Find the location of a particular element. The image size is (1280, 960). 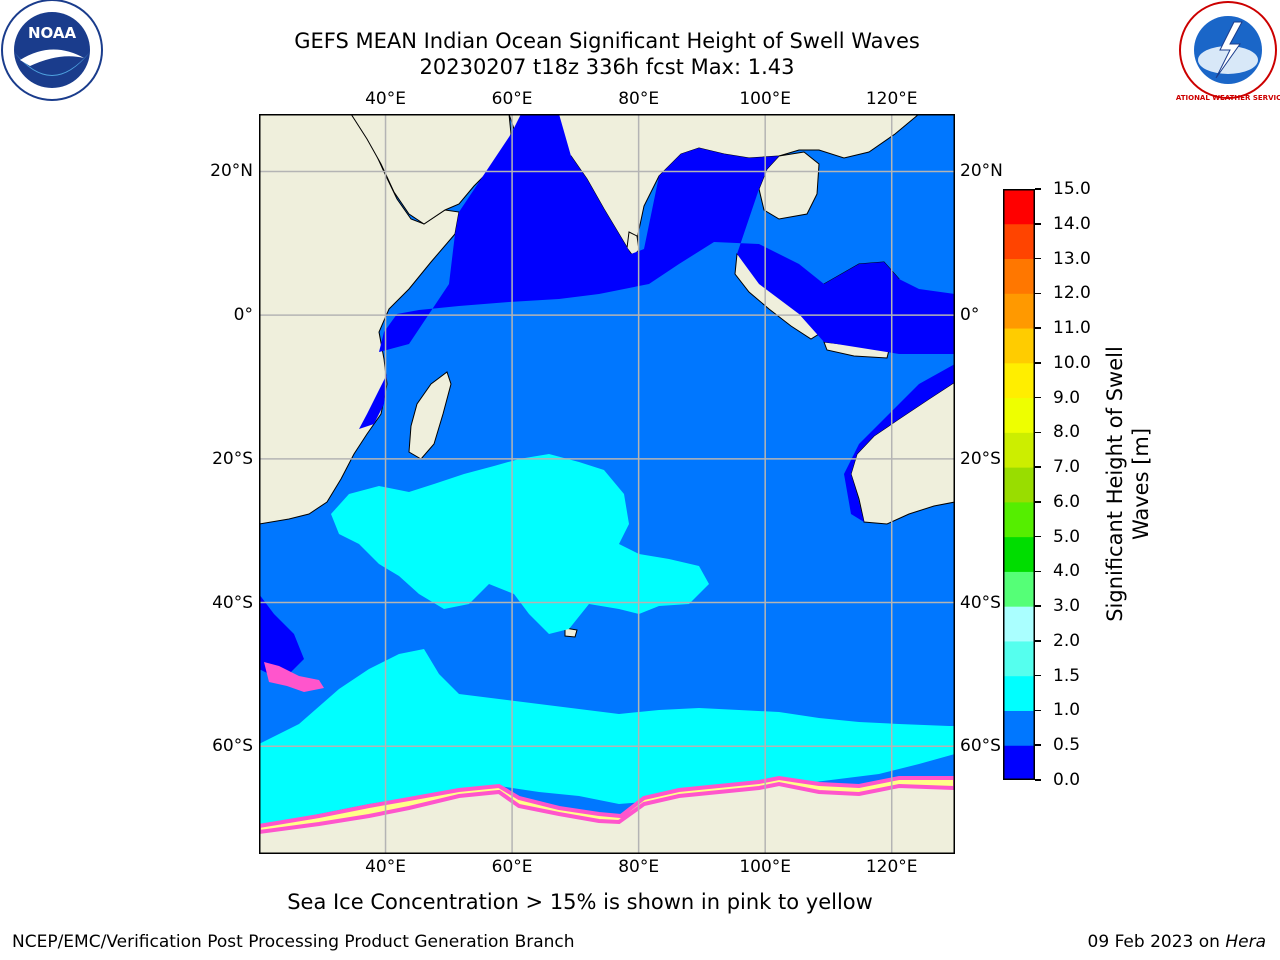

lat-tick-label-right: 20°N is located at coordinates (981, 171).